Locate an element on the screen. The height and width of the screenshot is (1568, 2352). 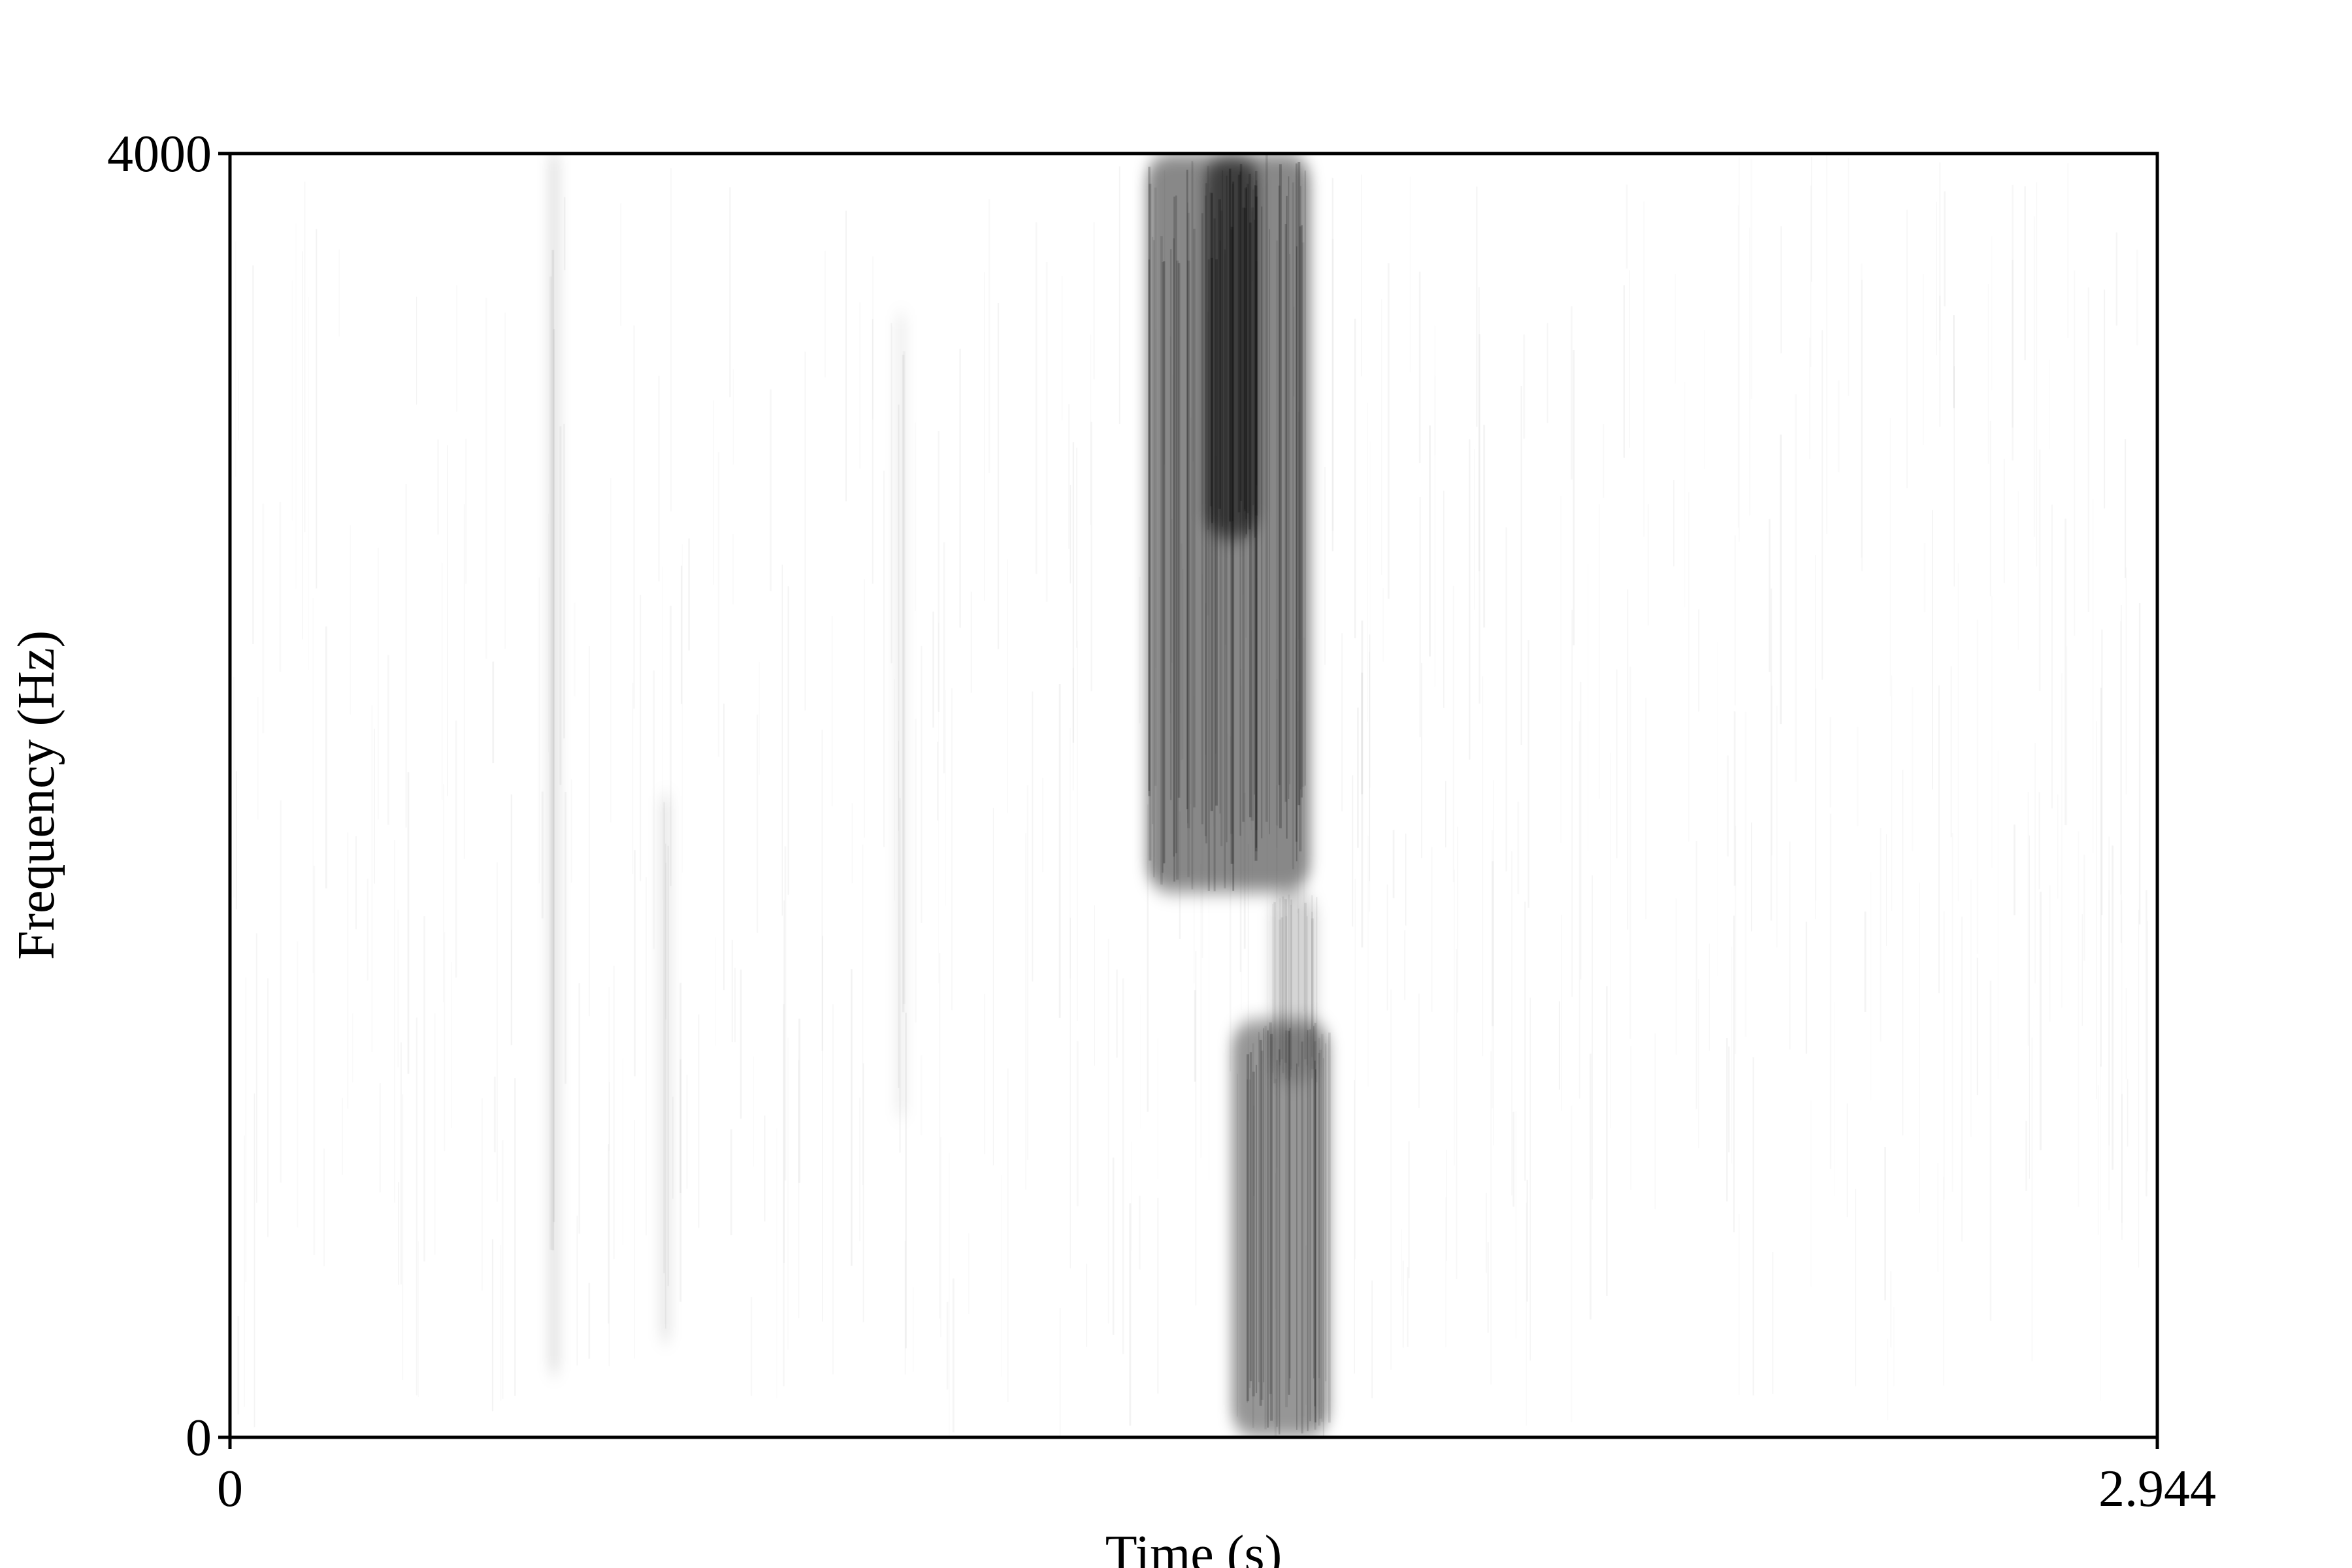
y-tick-label-min: 0 is located at coordinates (199, 1438).